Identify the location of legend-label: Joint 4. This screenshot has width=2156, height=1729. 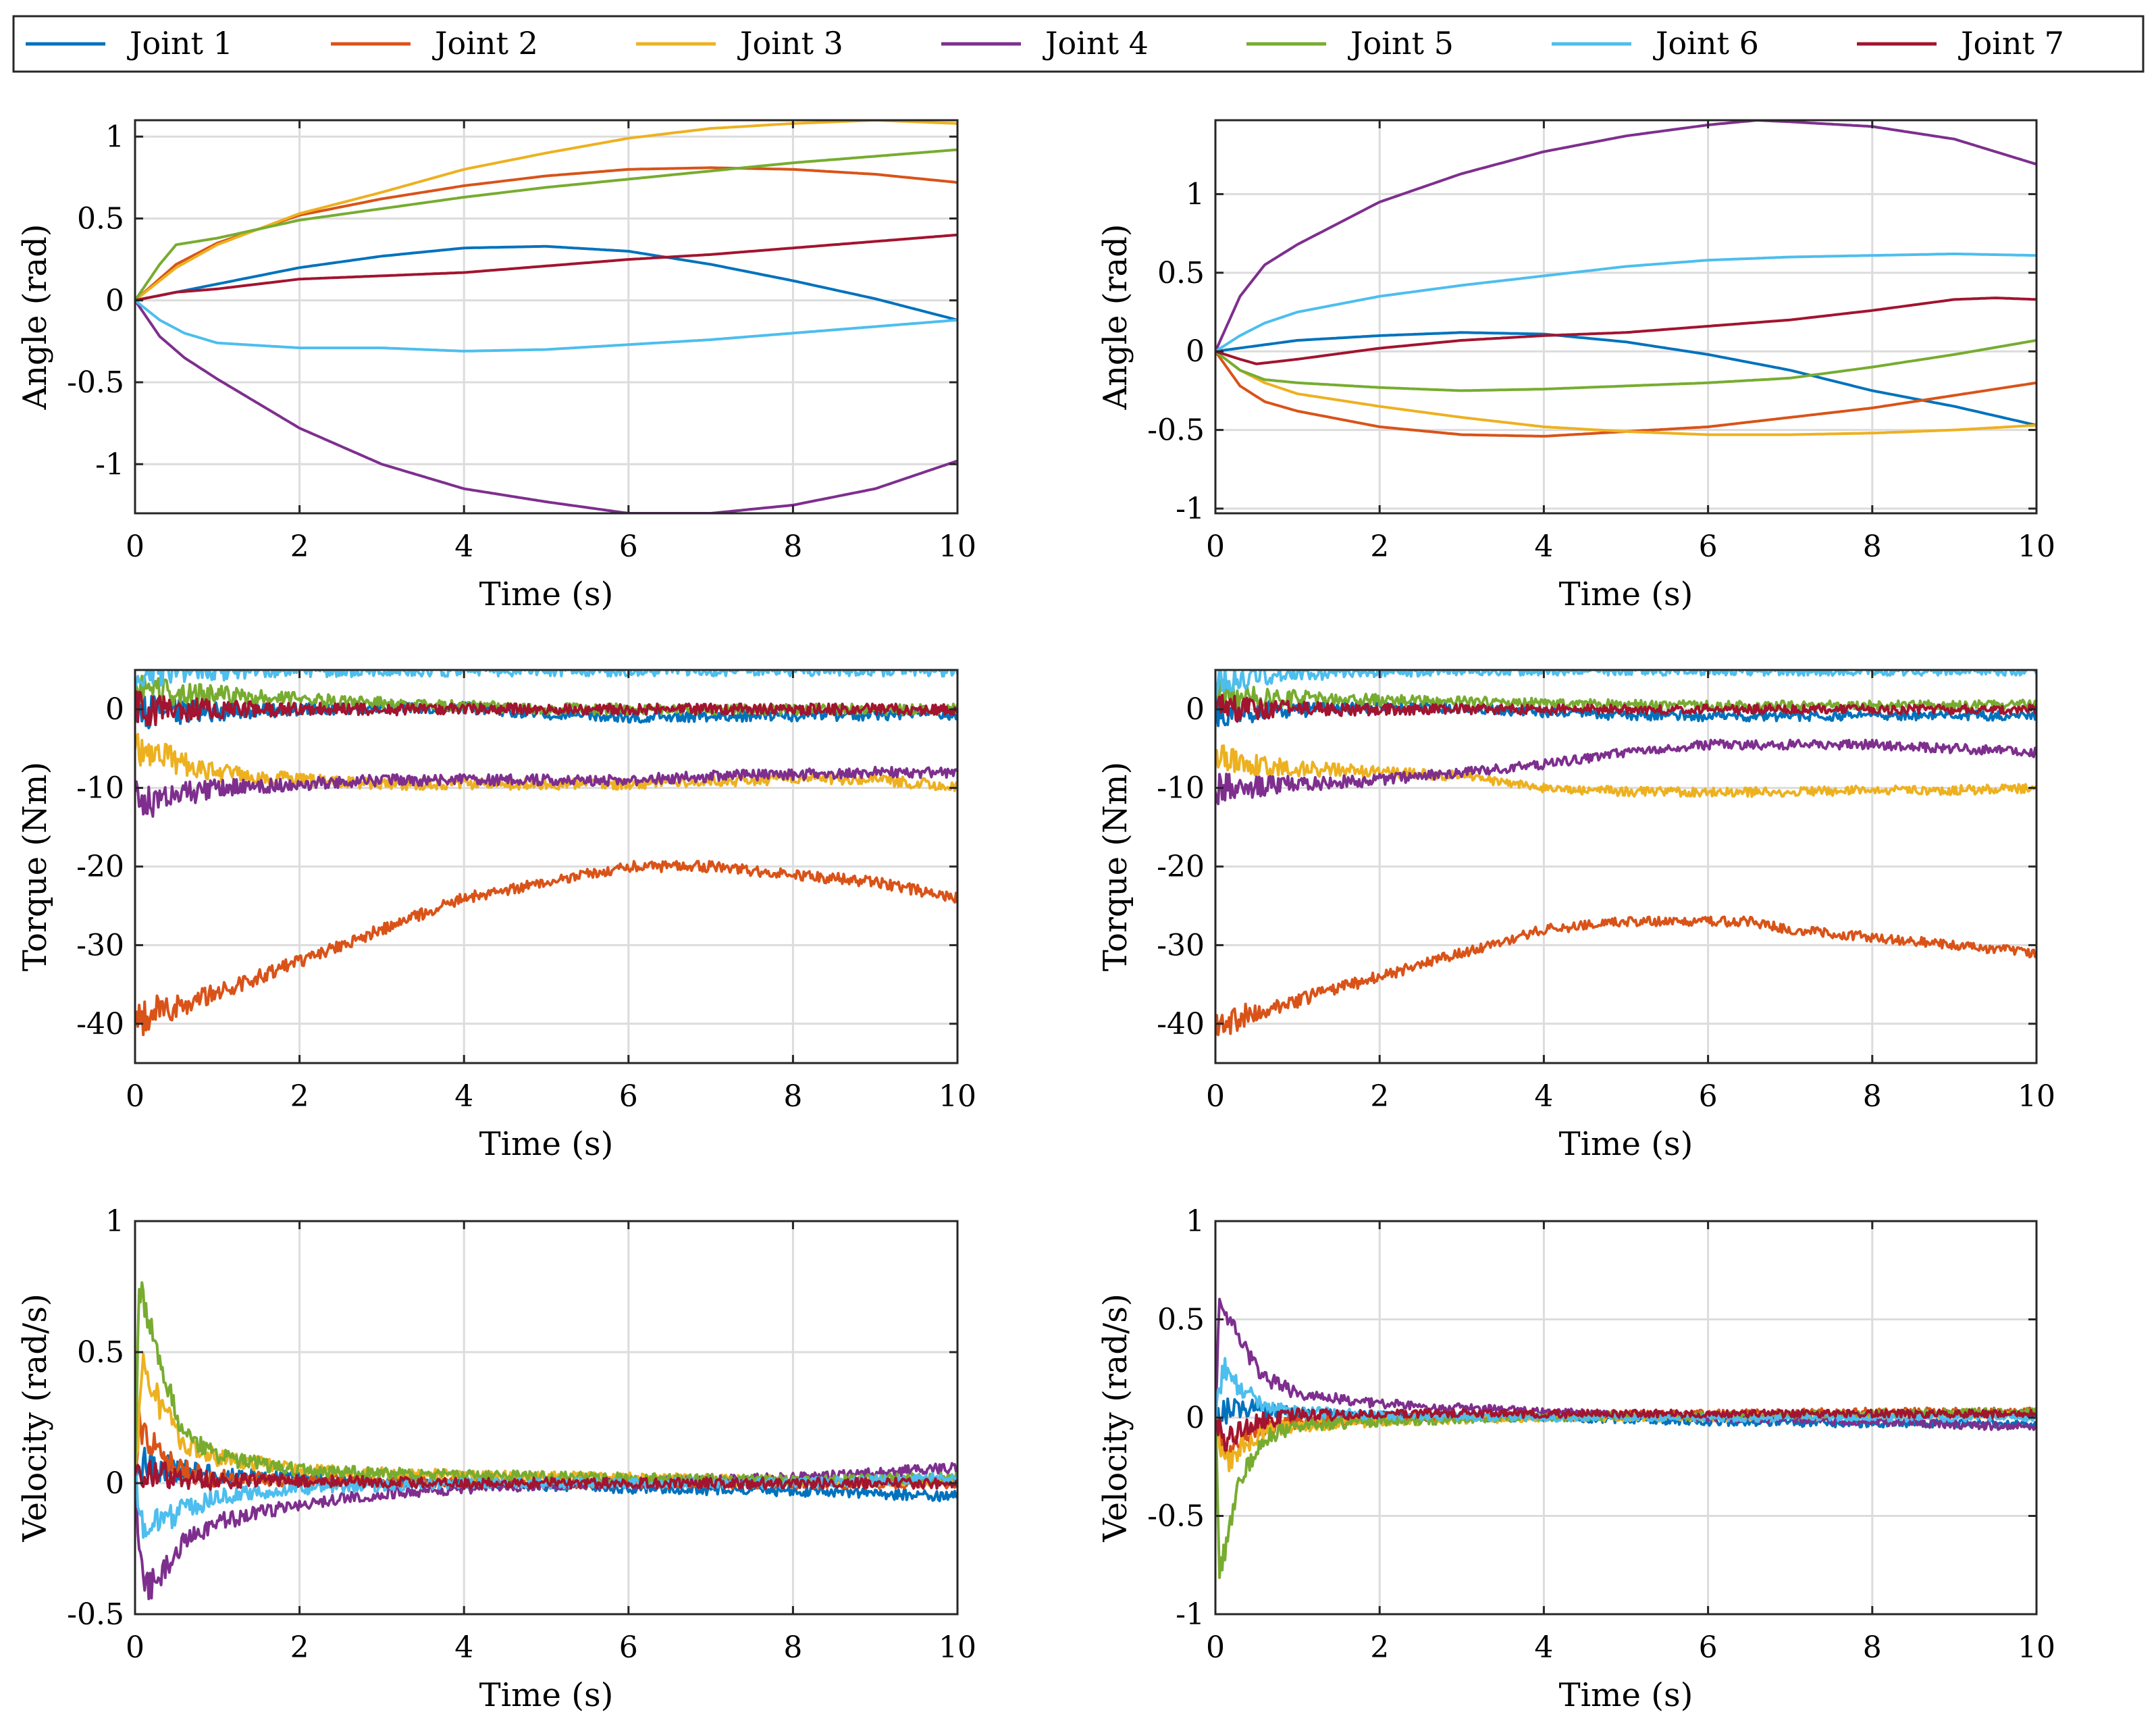
(1096, 43).